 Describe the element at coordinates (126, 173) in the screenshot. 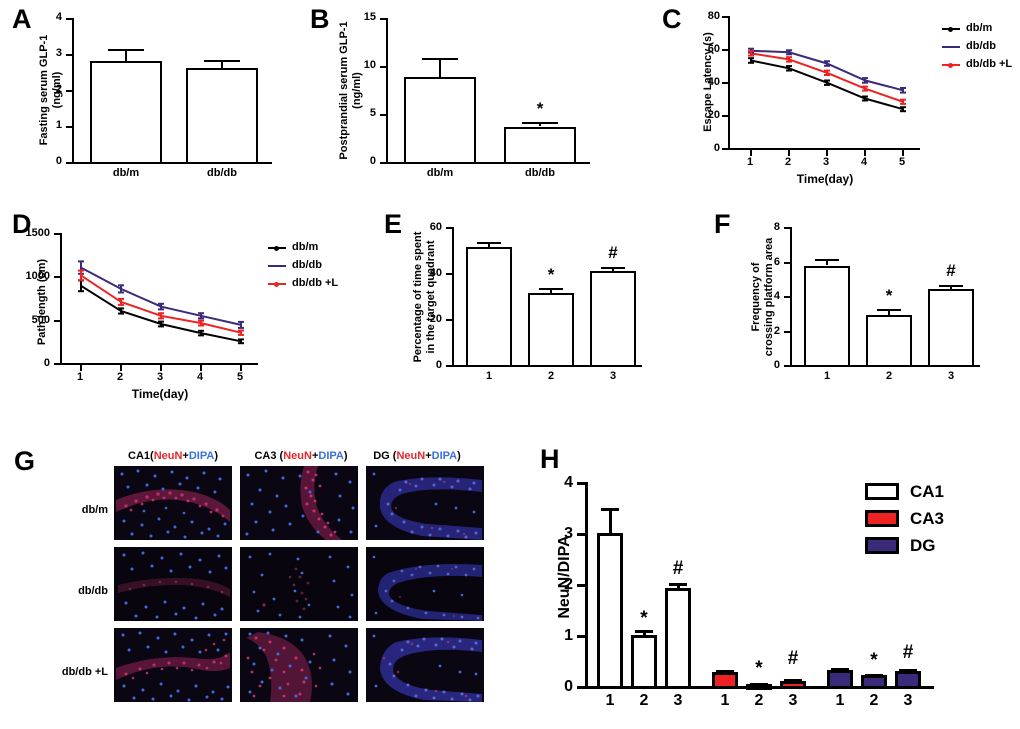

I see `panel-a-xlabel-db-m: db/m` at that location.